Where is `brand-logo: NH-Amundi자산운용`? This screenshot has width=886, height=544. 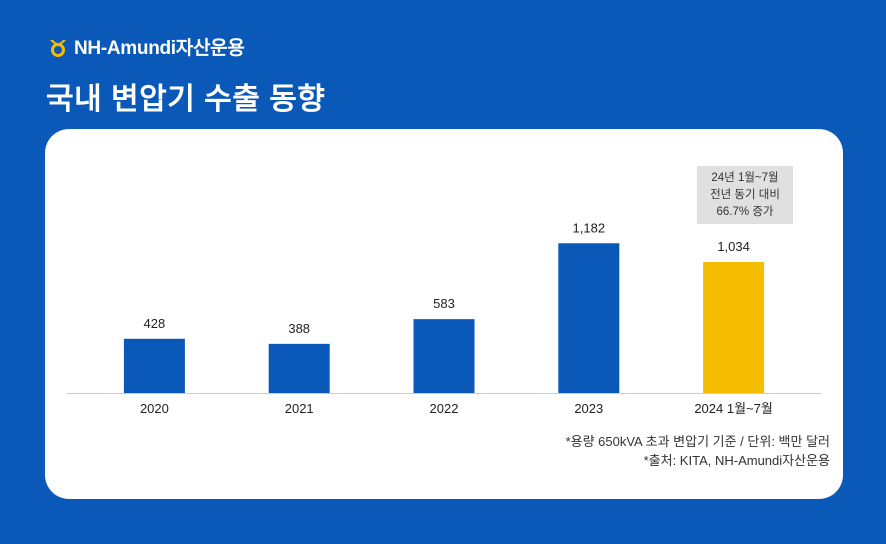
brand-logo: NH-Amundi자산운용 is located at coordinates (146, 46).